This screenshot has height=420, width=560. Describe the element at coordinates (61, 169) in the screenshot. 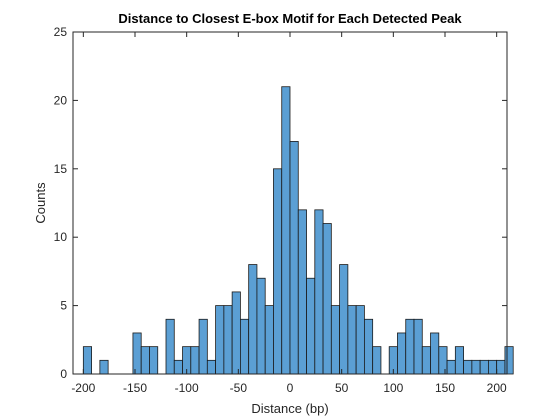

I see `y-tick-label: 15` at that location.